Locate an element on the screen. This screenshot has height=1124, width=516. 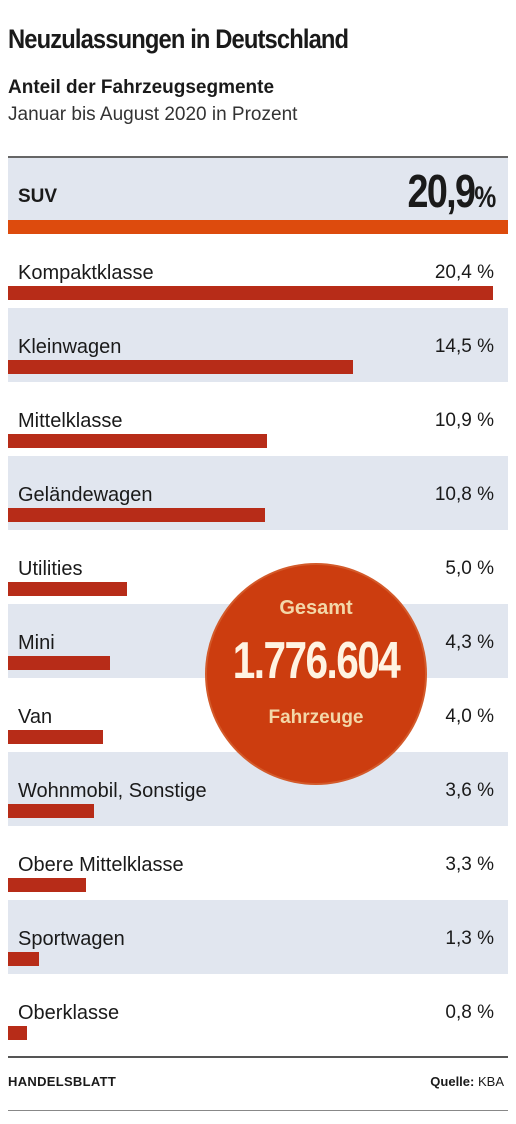
badge-label-top: Gesamt is located at coordinates (316, 608).